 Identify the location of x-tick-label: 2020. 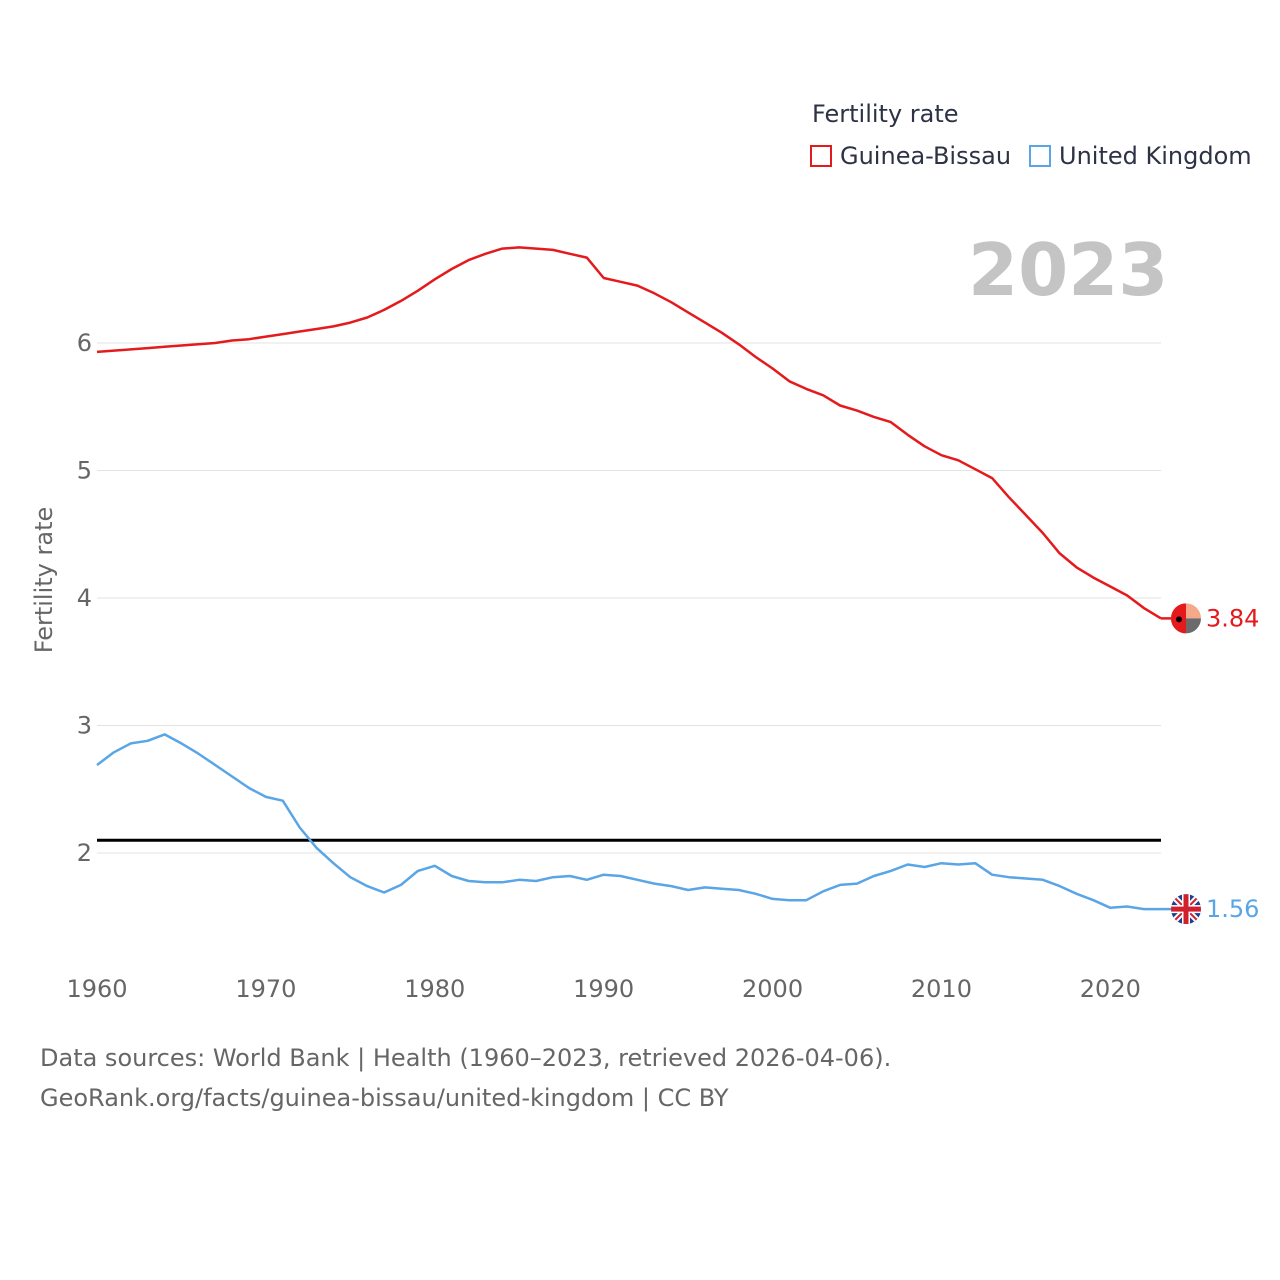
(1110, 989).